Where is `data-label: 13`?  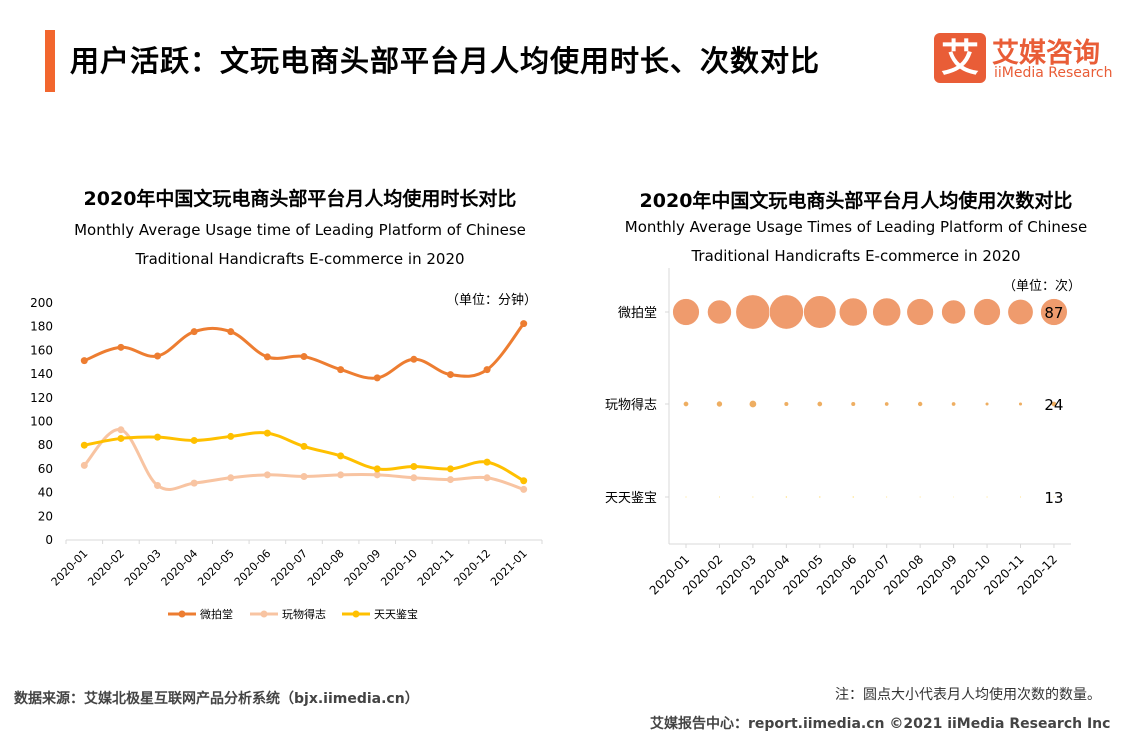
data-label: 13 is located at coordinates (1053, 498).